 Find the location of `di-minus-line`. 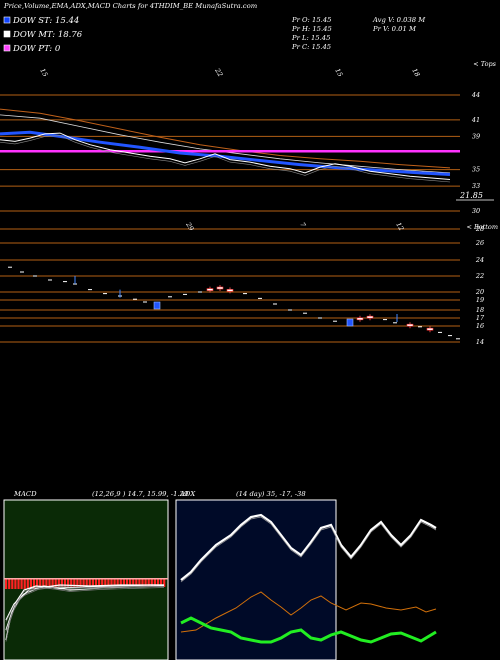

di-minus-line is located at coordinates (308, 612).